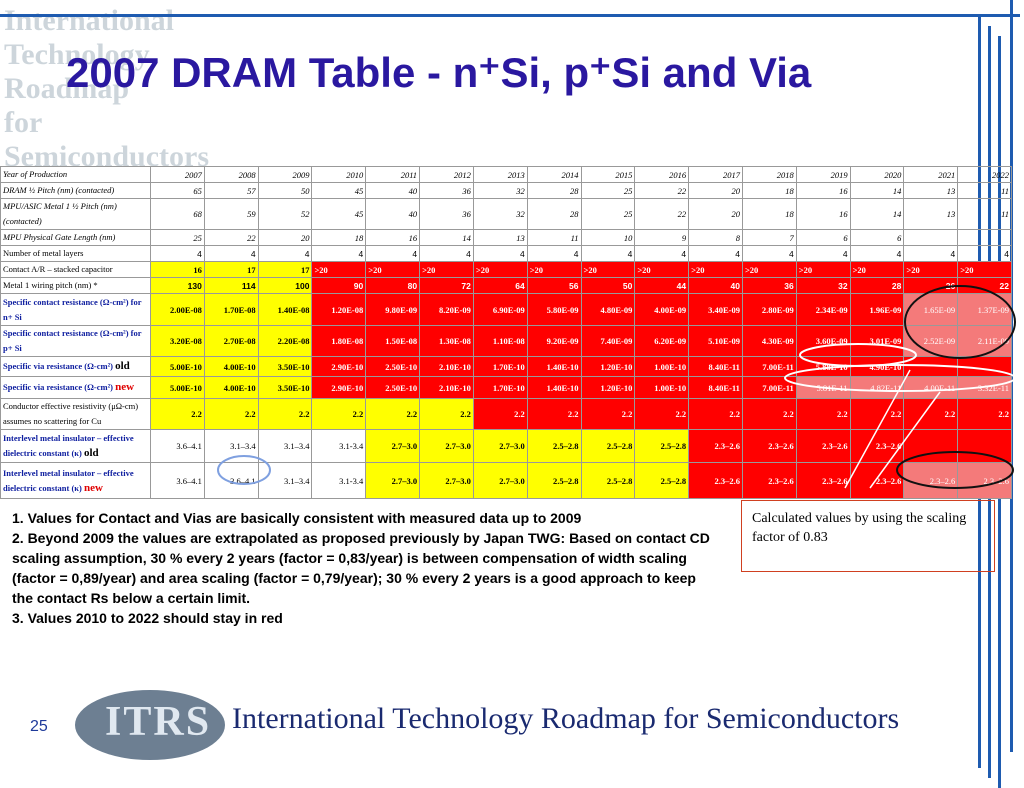  What do you see at coordinates (731, 174) in the screenshot?
I see `cell-value: 2017` at bounding box center [731, 174].